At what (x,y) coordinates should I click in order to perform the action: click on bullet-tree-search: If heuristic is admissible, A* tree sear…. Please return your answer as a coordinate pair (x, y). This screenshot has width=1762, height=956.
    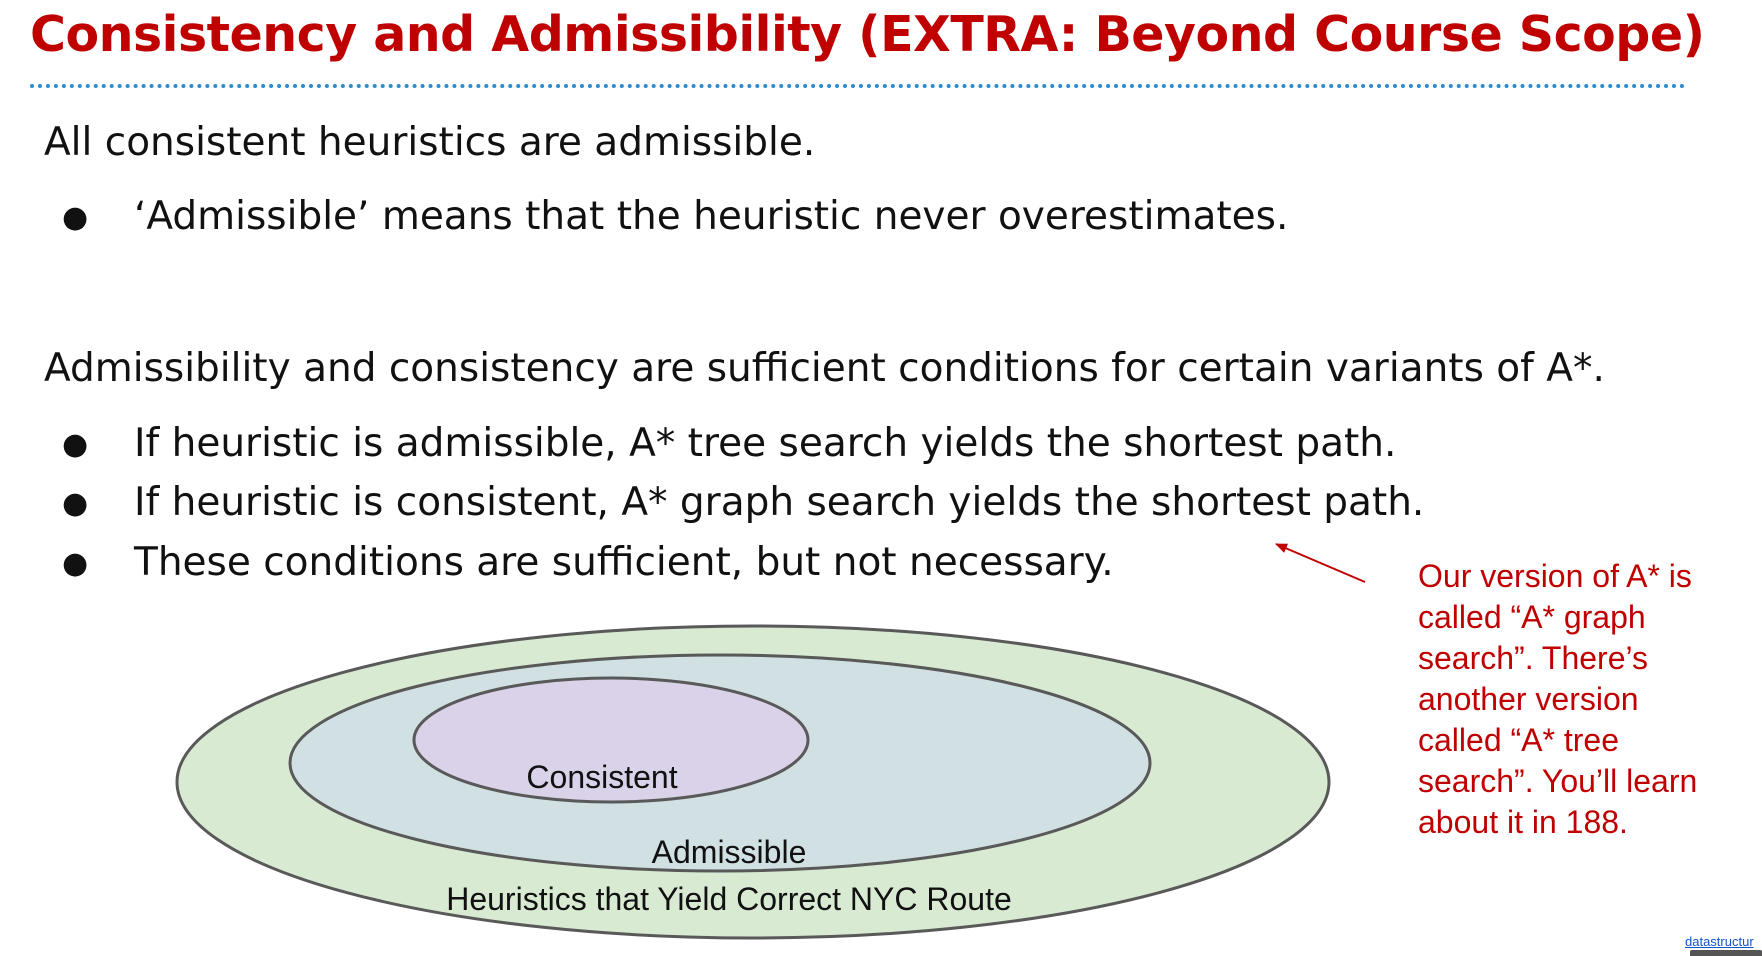
    Looking at the image, I should click on (765, 443).